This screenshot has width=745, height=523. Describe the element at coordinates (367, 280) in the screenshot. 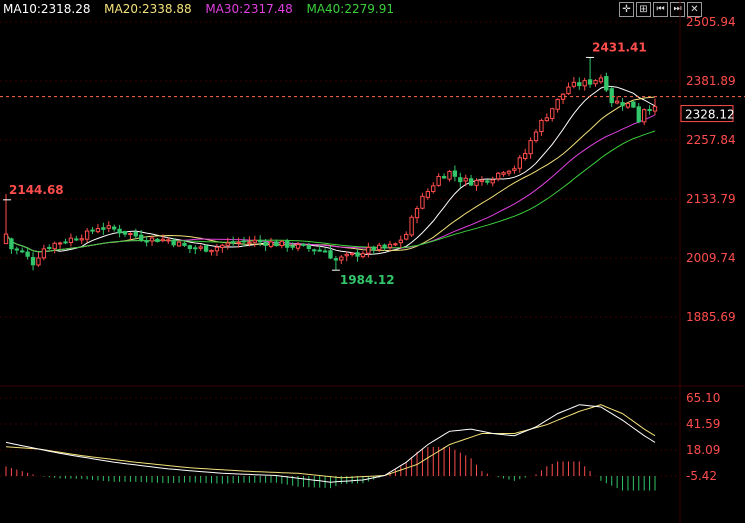

I see `low-label: 1984.12` at that location.